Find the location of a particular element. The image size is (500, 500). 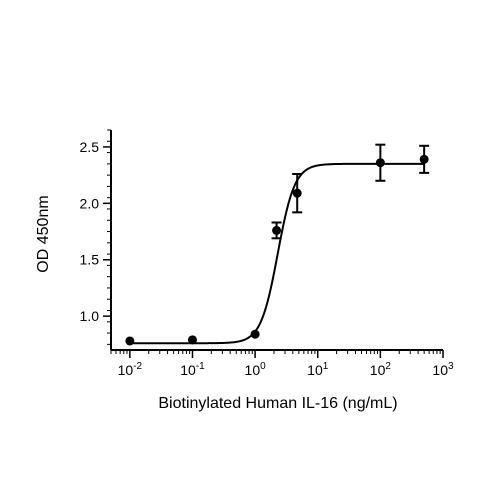

x-axis-title: Biotinylated Human IL-16 (ng/mL) is located at coordinates (277, 403).